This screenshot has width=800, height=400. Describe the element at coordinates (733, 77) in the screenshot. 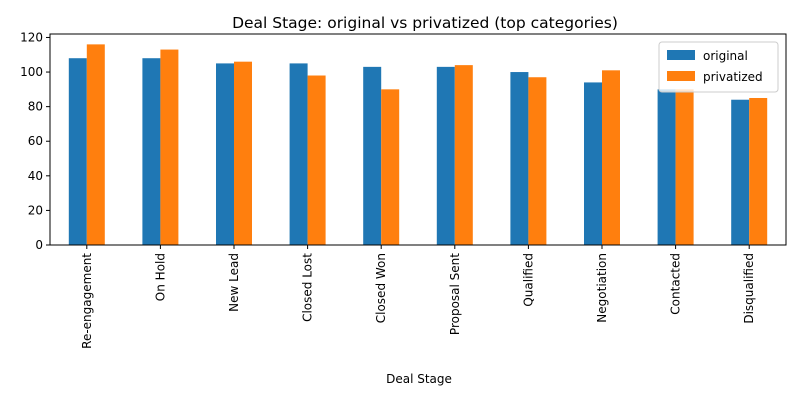

I see `legend-label-privatized: privatized` at that location.